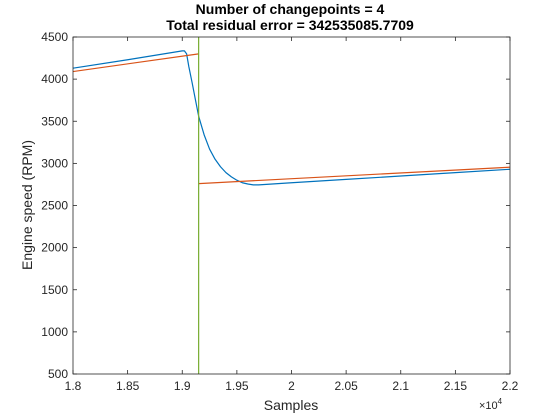 This screenshot has width=560, height=420. I want to click on y-tick-label: 1000, so click(54, 332).